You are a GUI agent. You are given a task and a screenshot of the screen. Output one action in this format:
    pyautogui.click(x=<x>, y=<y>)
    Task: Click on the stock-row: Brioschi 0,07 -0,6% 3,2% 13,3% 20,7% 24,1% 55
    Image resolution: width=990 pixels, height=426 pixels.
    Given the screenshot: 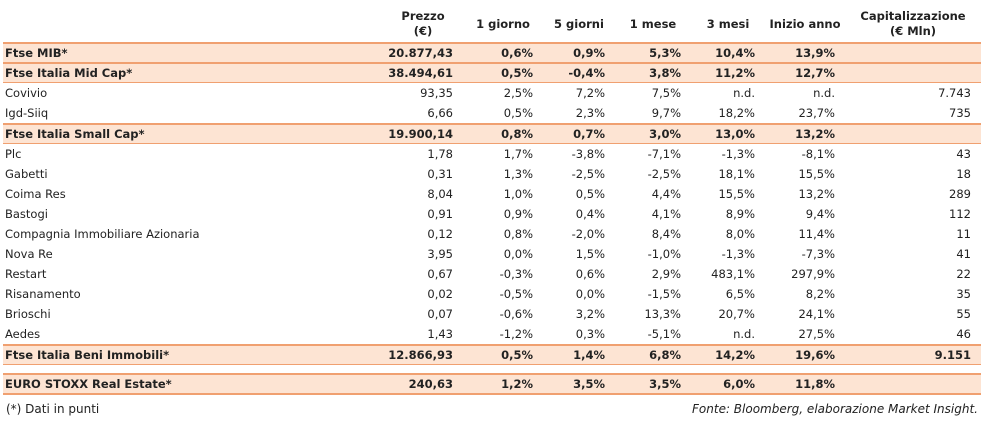 What is the action you would take?
    pyautogui.click(x=492, y=314)
    